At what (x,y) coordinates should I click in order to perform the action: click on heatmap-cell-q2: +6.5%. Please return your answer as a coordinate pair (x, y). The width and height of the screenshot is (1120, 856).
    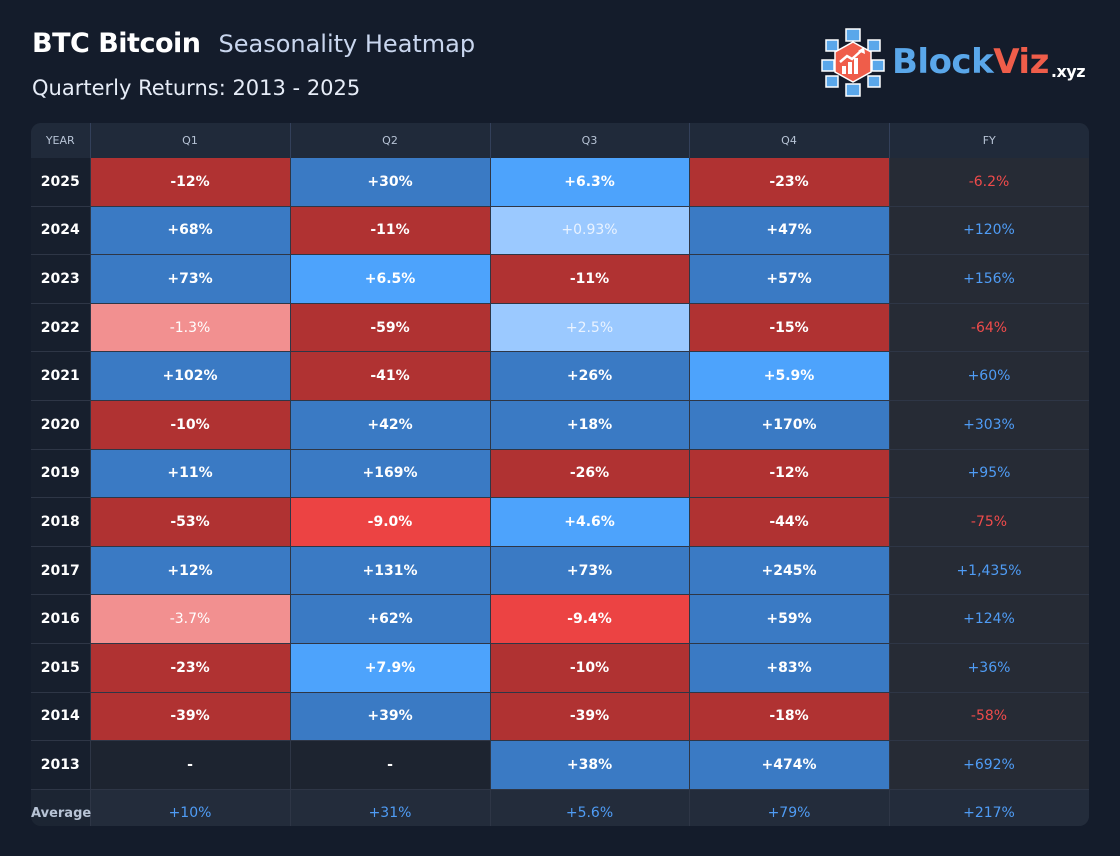
    Looking at the image, I should click on (390, 279).